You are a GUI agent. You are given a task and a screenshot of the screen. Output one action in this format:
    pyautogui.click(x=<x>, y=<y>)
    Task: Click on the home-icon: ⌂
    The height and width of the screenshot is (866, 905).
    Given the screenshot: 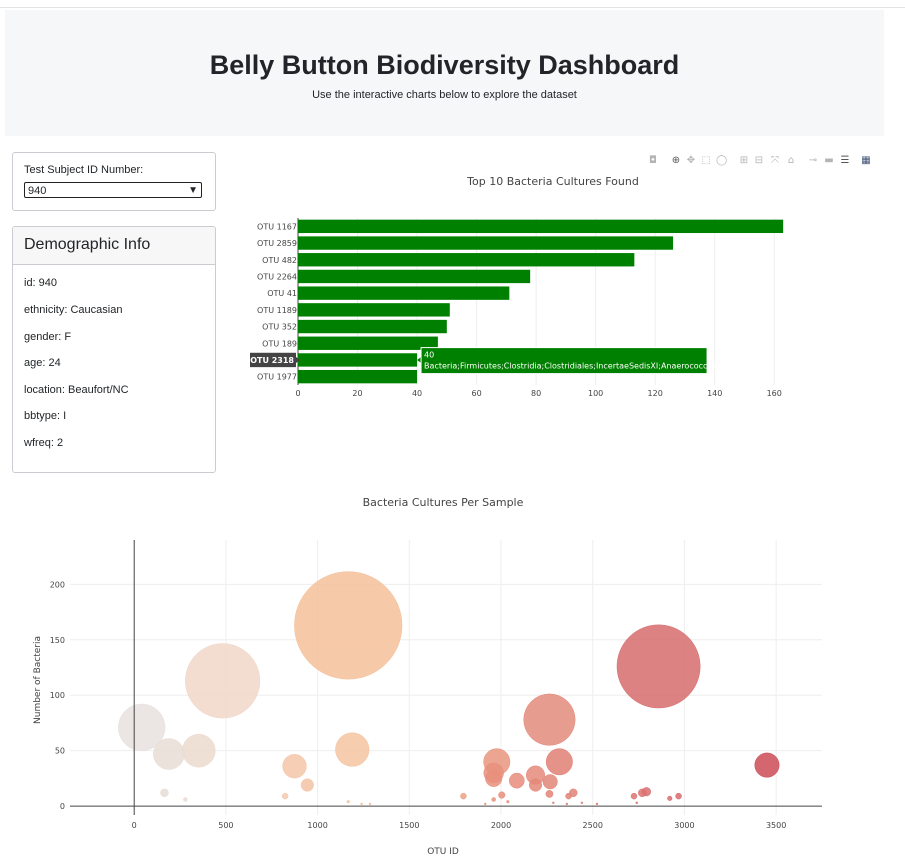 What is the action you would take?
    pyautogui.click(x=791, y=160)
    